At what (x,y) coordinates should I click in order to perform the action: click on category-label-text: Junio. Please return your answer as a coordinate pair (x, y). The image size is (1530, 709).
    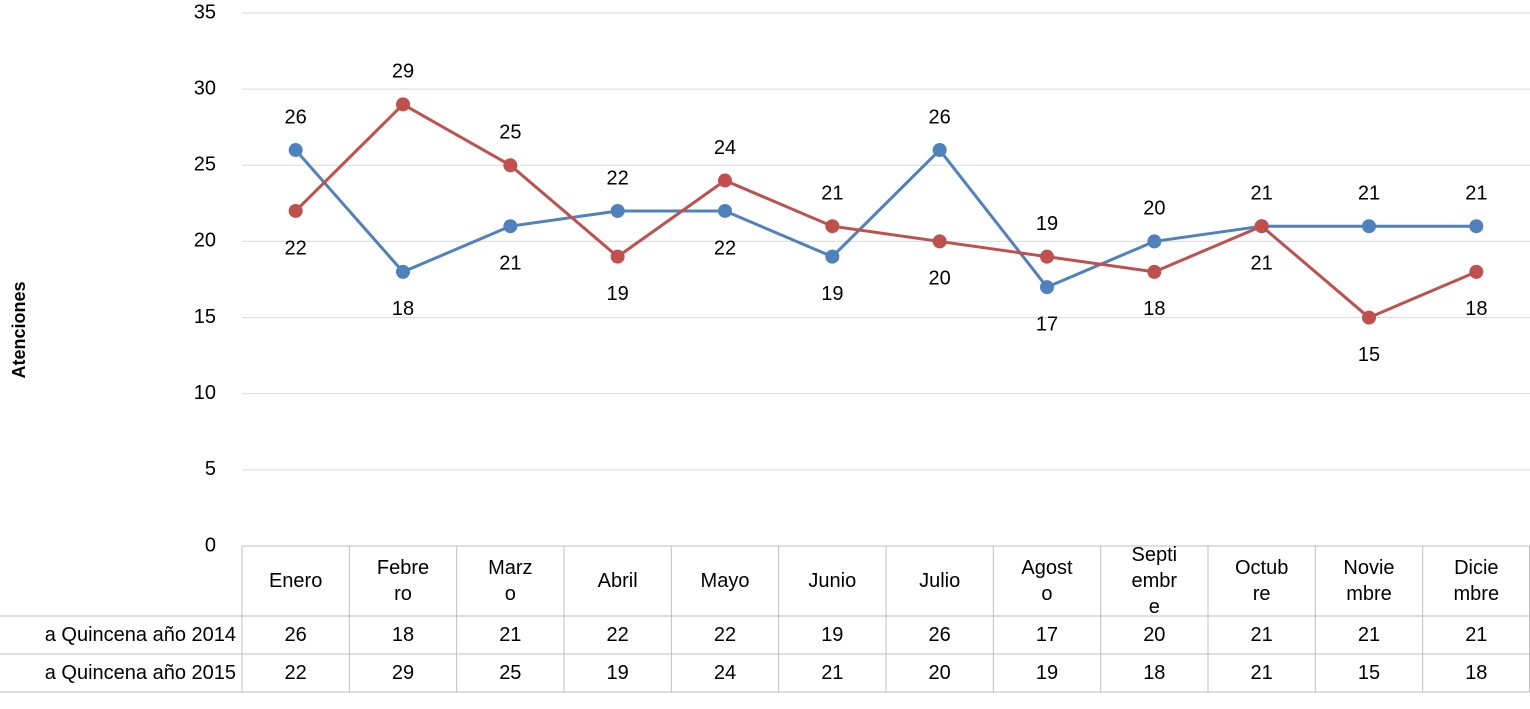
    Looking at the image, I should click on (832, 581).